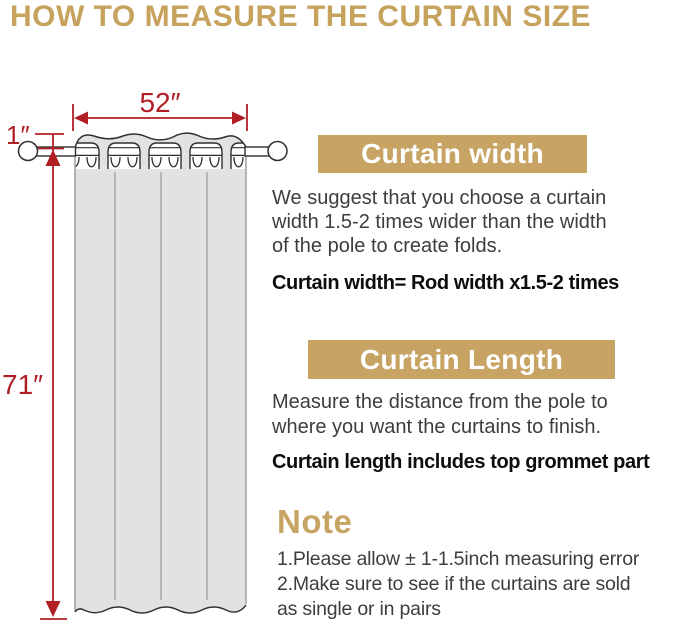 The image size is (679, 628). Describe the element at coordinates (440, 402) in the screenshot. I see `paragraph-line: Measure the distance from the pole to` at that location.